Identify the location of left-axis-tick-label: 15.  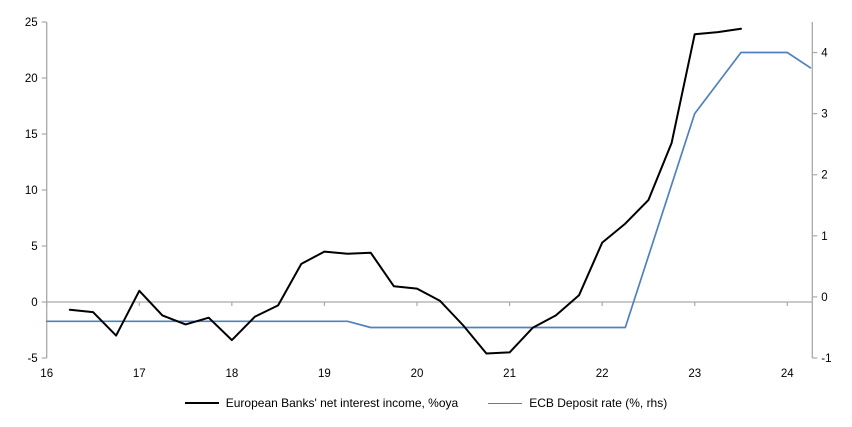
(31, 135).